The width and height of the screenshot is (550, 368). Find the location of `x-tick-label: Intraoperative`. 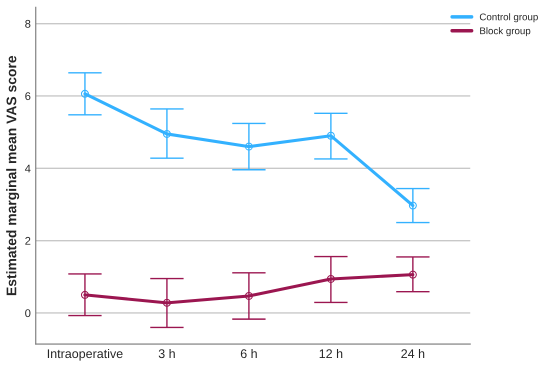

x-tick-label: Intraoperative is located at coordinates (85, 354).